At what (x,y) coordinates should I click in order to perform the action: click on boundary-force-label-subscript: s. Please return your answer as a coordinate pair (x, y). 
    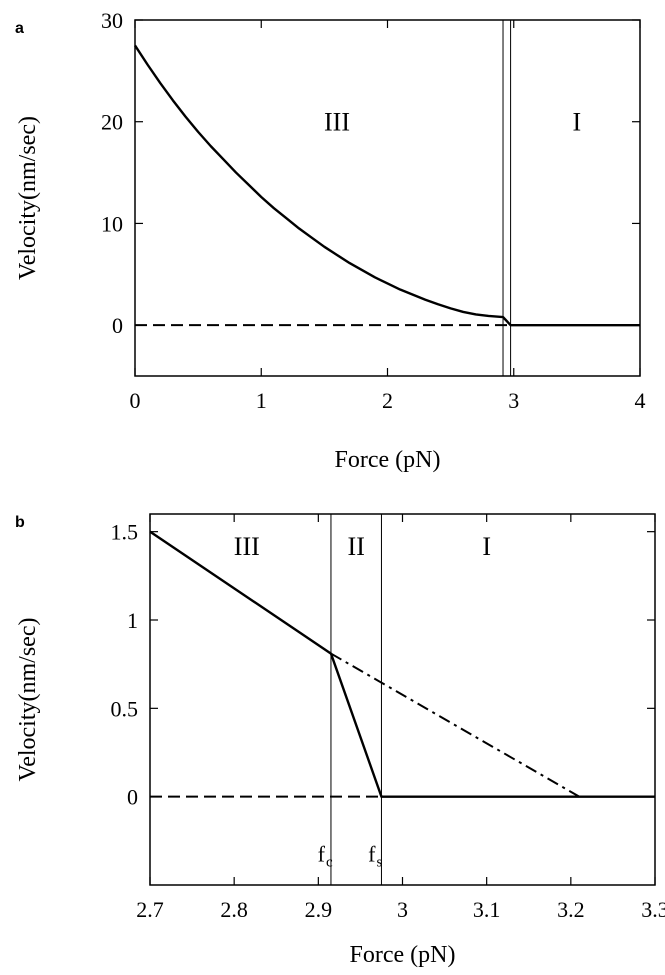
    Looking at the image, I should click on (379, 863).